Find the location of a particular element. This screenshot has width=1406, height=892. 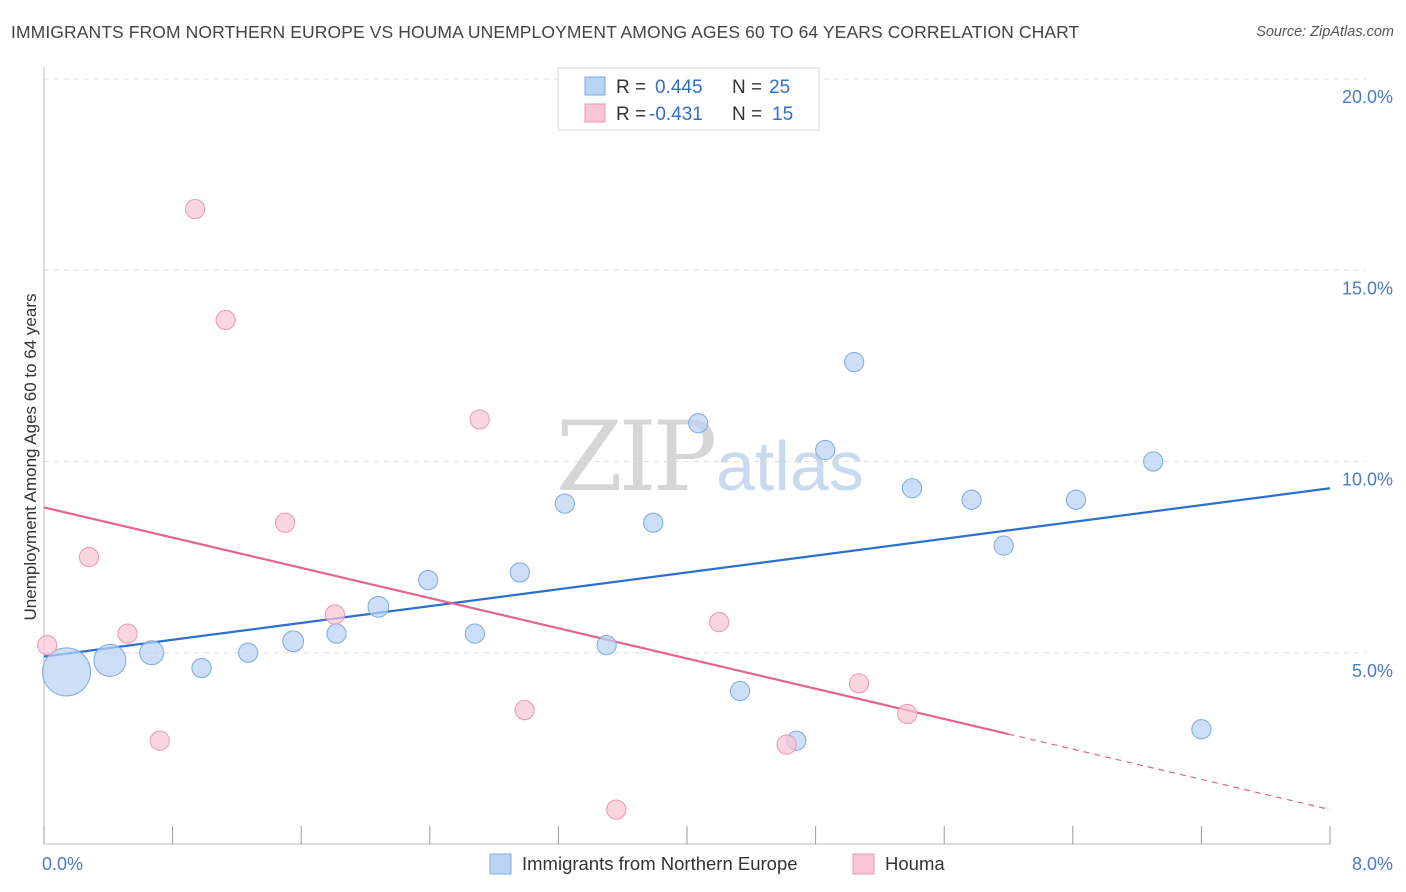

y-tick-label: 10.0% is located at coordinates (1367, 480).